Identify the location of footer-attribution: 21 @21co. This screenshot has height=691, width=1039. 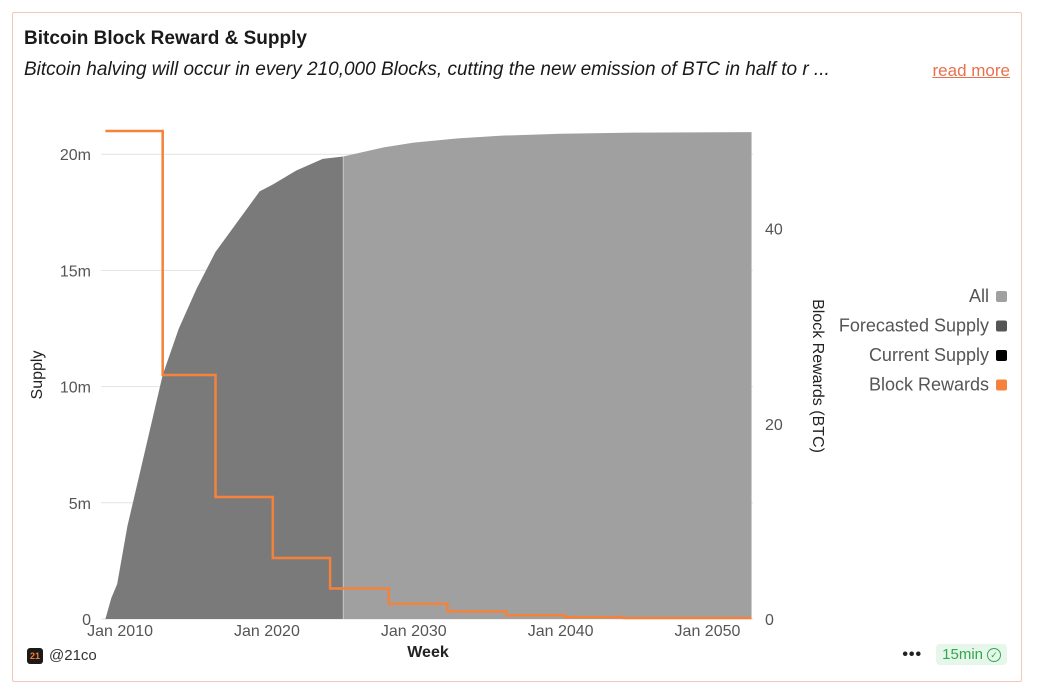
(62, 655).